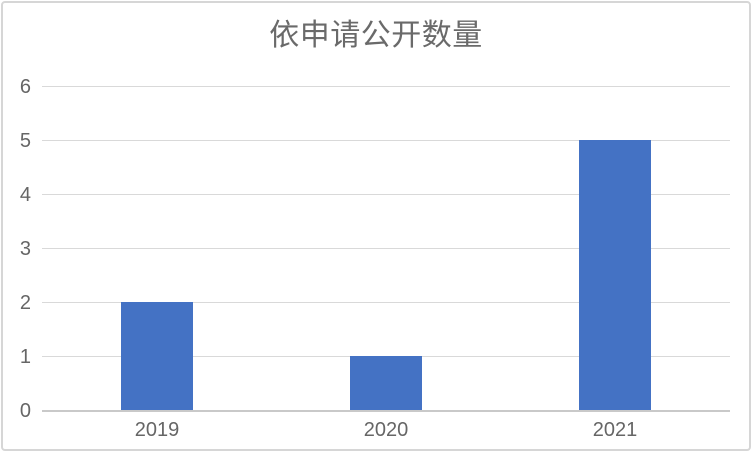  Describe the element at coordinates (25, 87) in the screenshot. I see `y-axis-tick-label: 6` at that location.